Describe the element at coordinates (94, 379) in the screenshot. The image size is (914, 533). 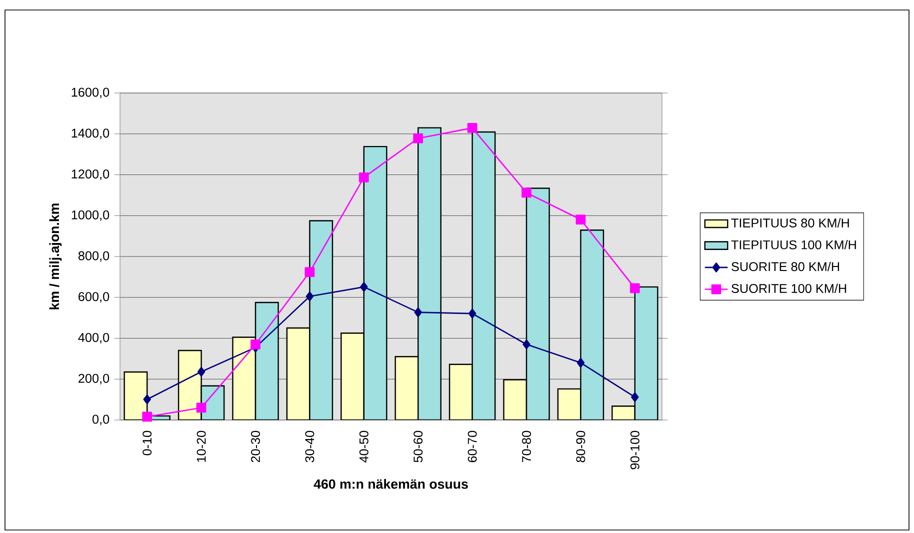
I see `y-tick-label: 200,0` at that location.